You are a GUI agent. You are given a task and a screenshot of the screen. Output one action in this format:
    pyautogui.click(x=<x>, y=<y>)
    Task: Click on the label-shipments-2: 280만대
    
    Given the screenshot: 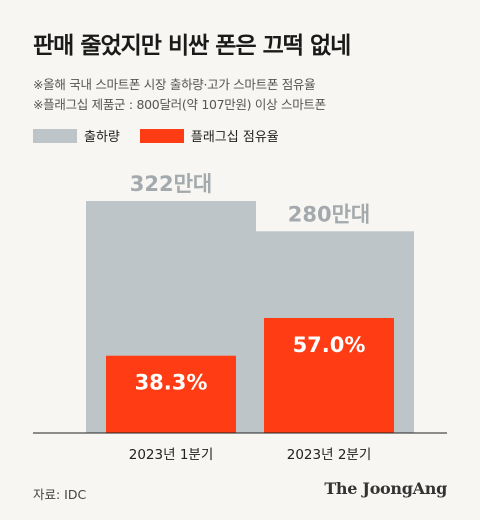 What is the action you would take?
    pyautogui.click(x=329, y=214)
    